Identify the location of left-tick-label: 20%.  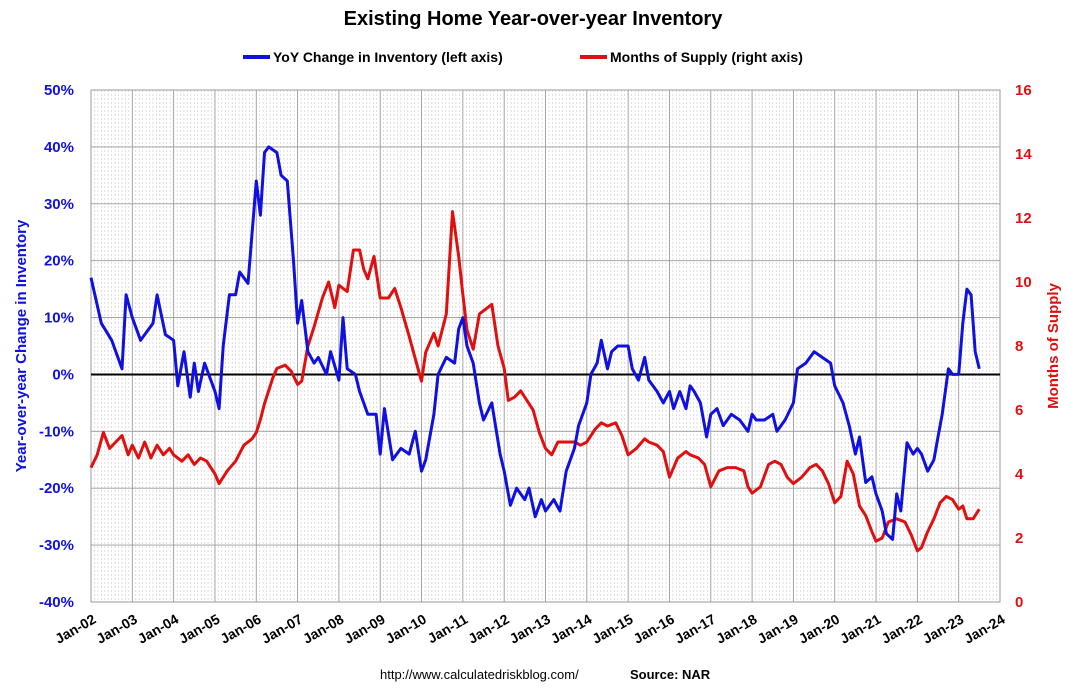
(59, 261).